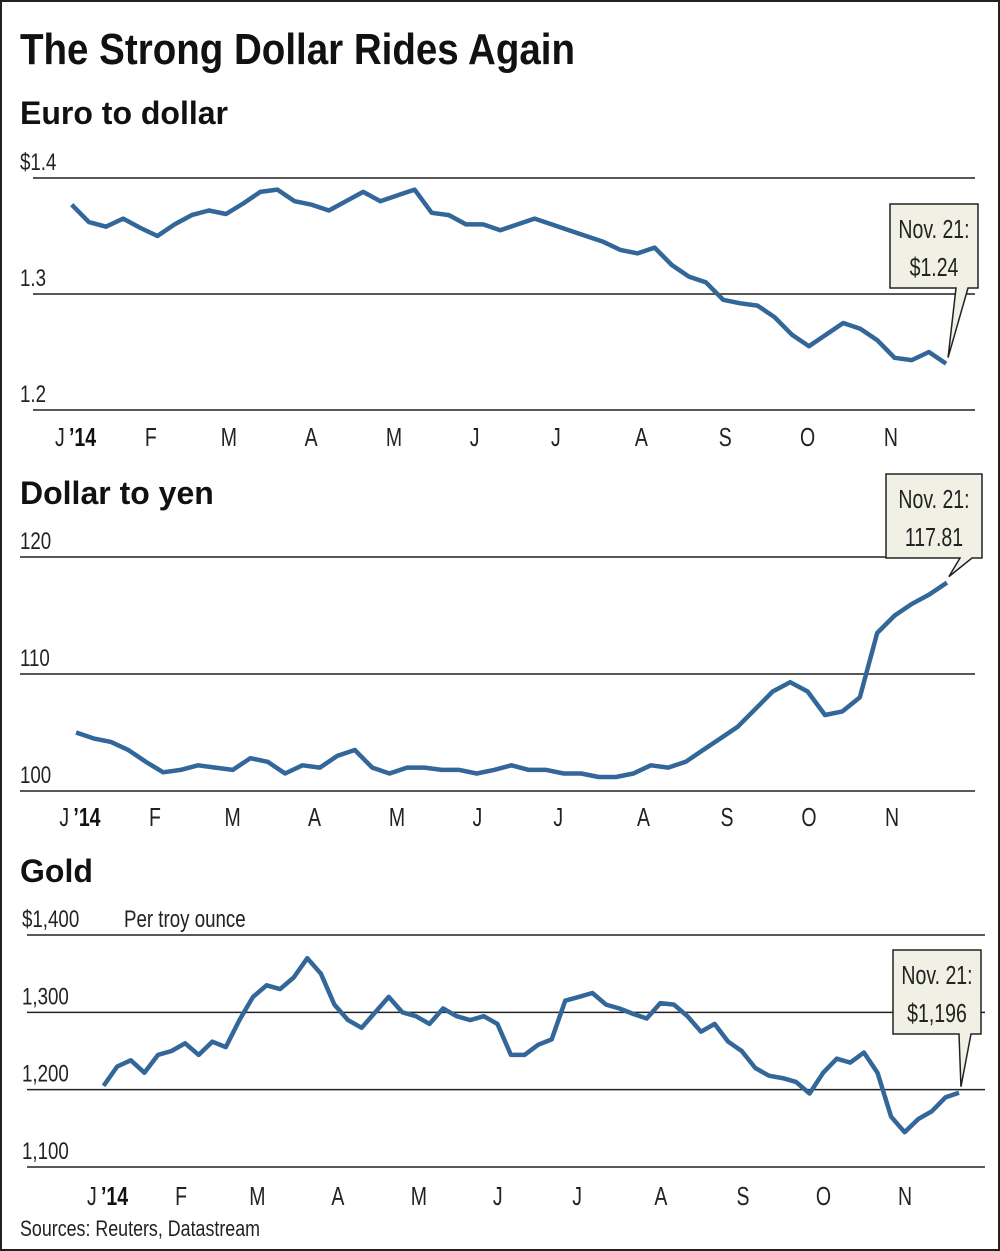 The image size is (1000, 1251). I want to click on callout-value: $1,196, so click(937, 1012).